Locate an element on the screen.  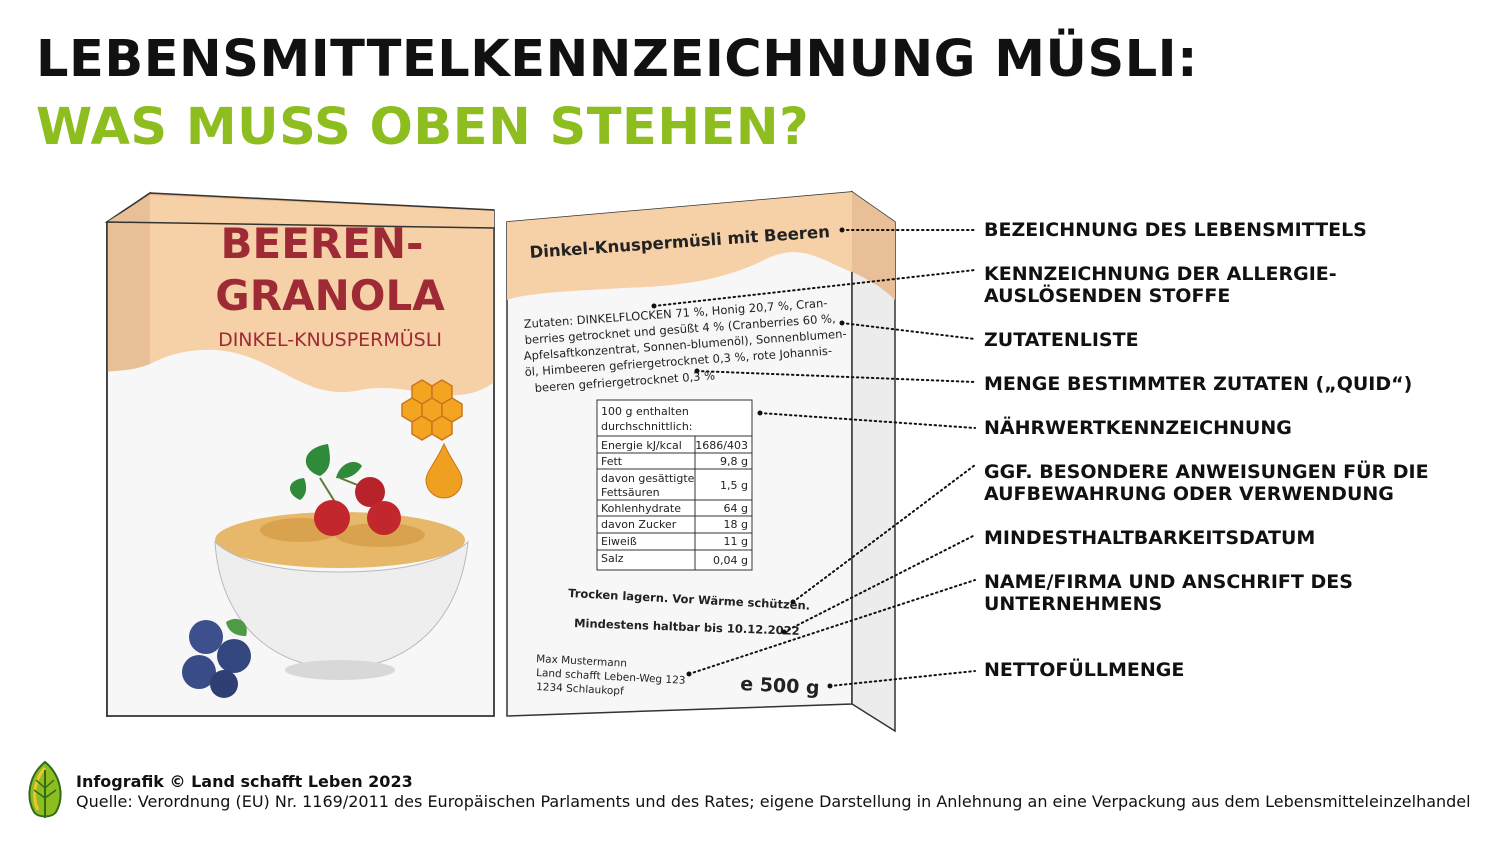
nutrition-label: Fettsäuren is located at coordinates (630, 492).